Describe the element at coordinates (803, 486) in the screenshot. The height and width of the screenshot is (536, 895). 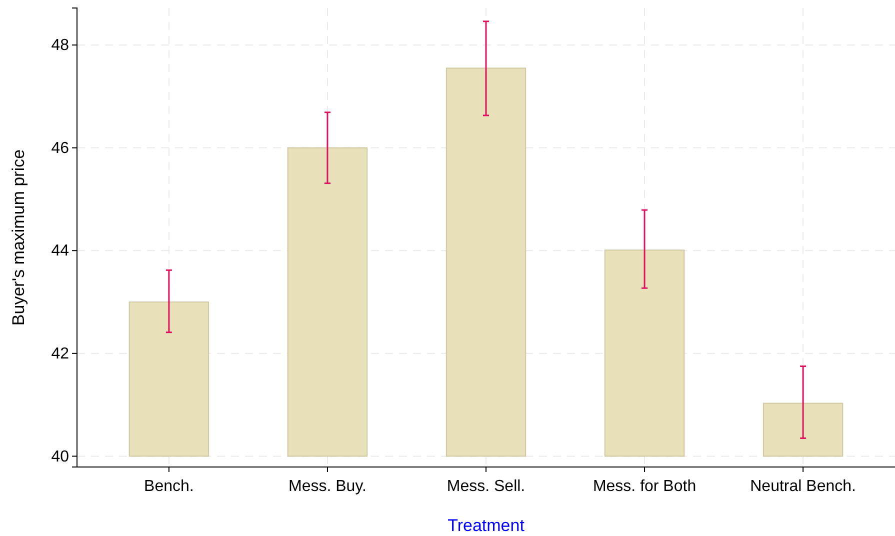
I see `x-tick-label: Neutral Bench.` at that location.